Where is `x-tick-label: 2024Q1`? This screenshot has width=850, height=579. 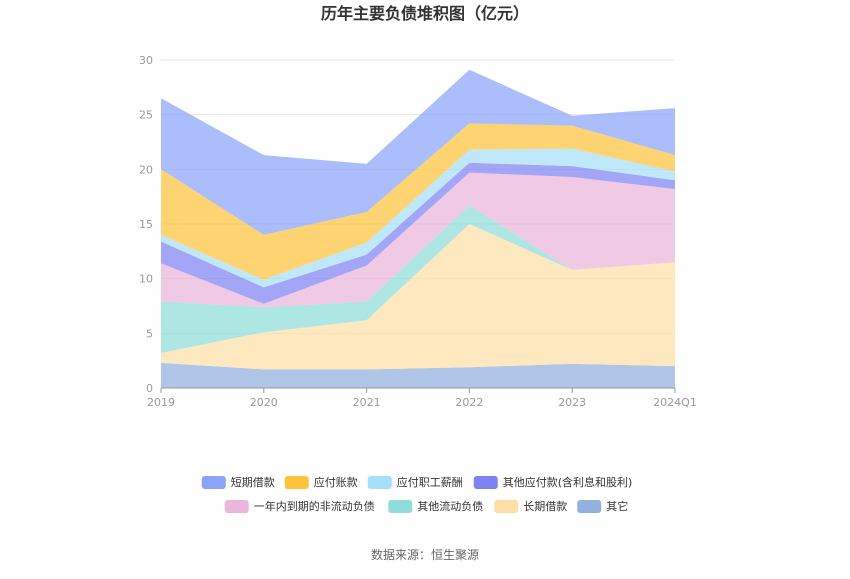
x-tick-label: 2024Q1 is located at coordinates (675, 402).